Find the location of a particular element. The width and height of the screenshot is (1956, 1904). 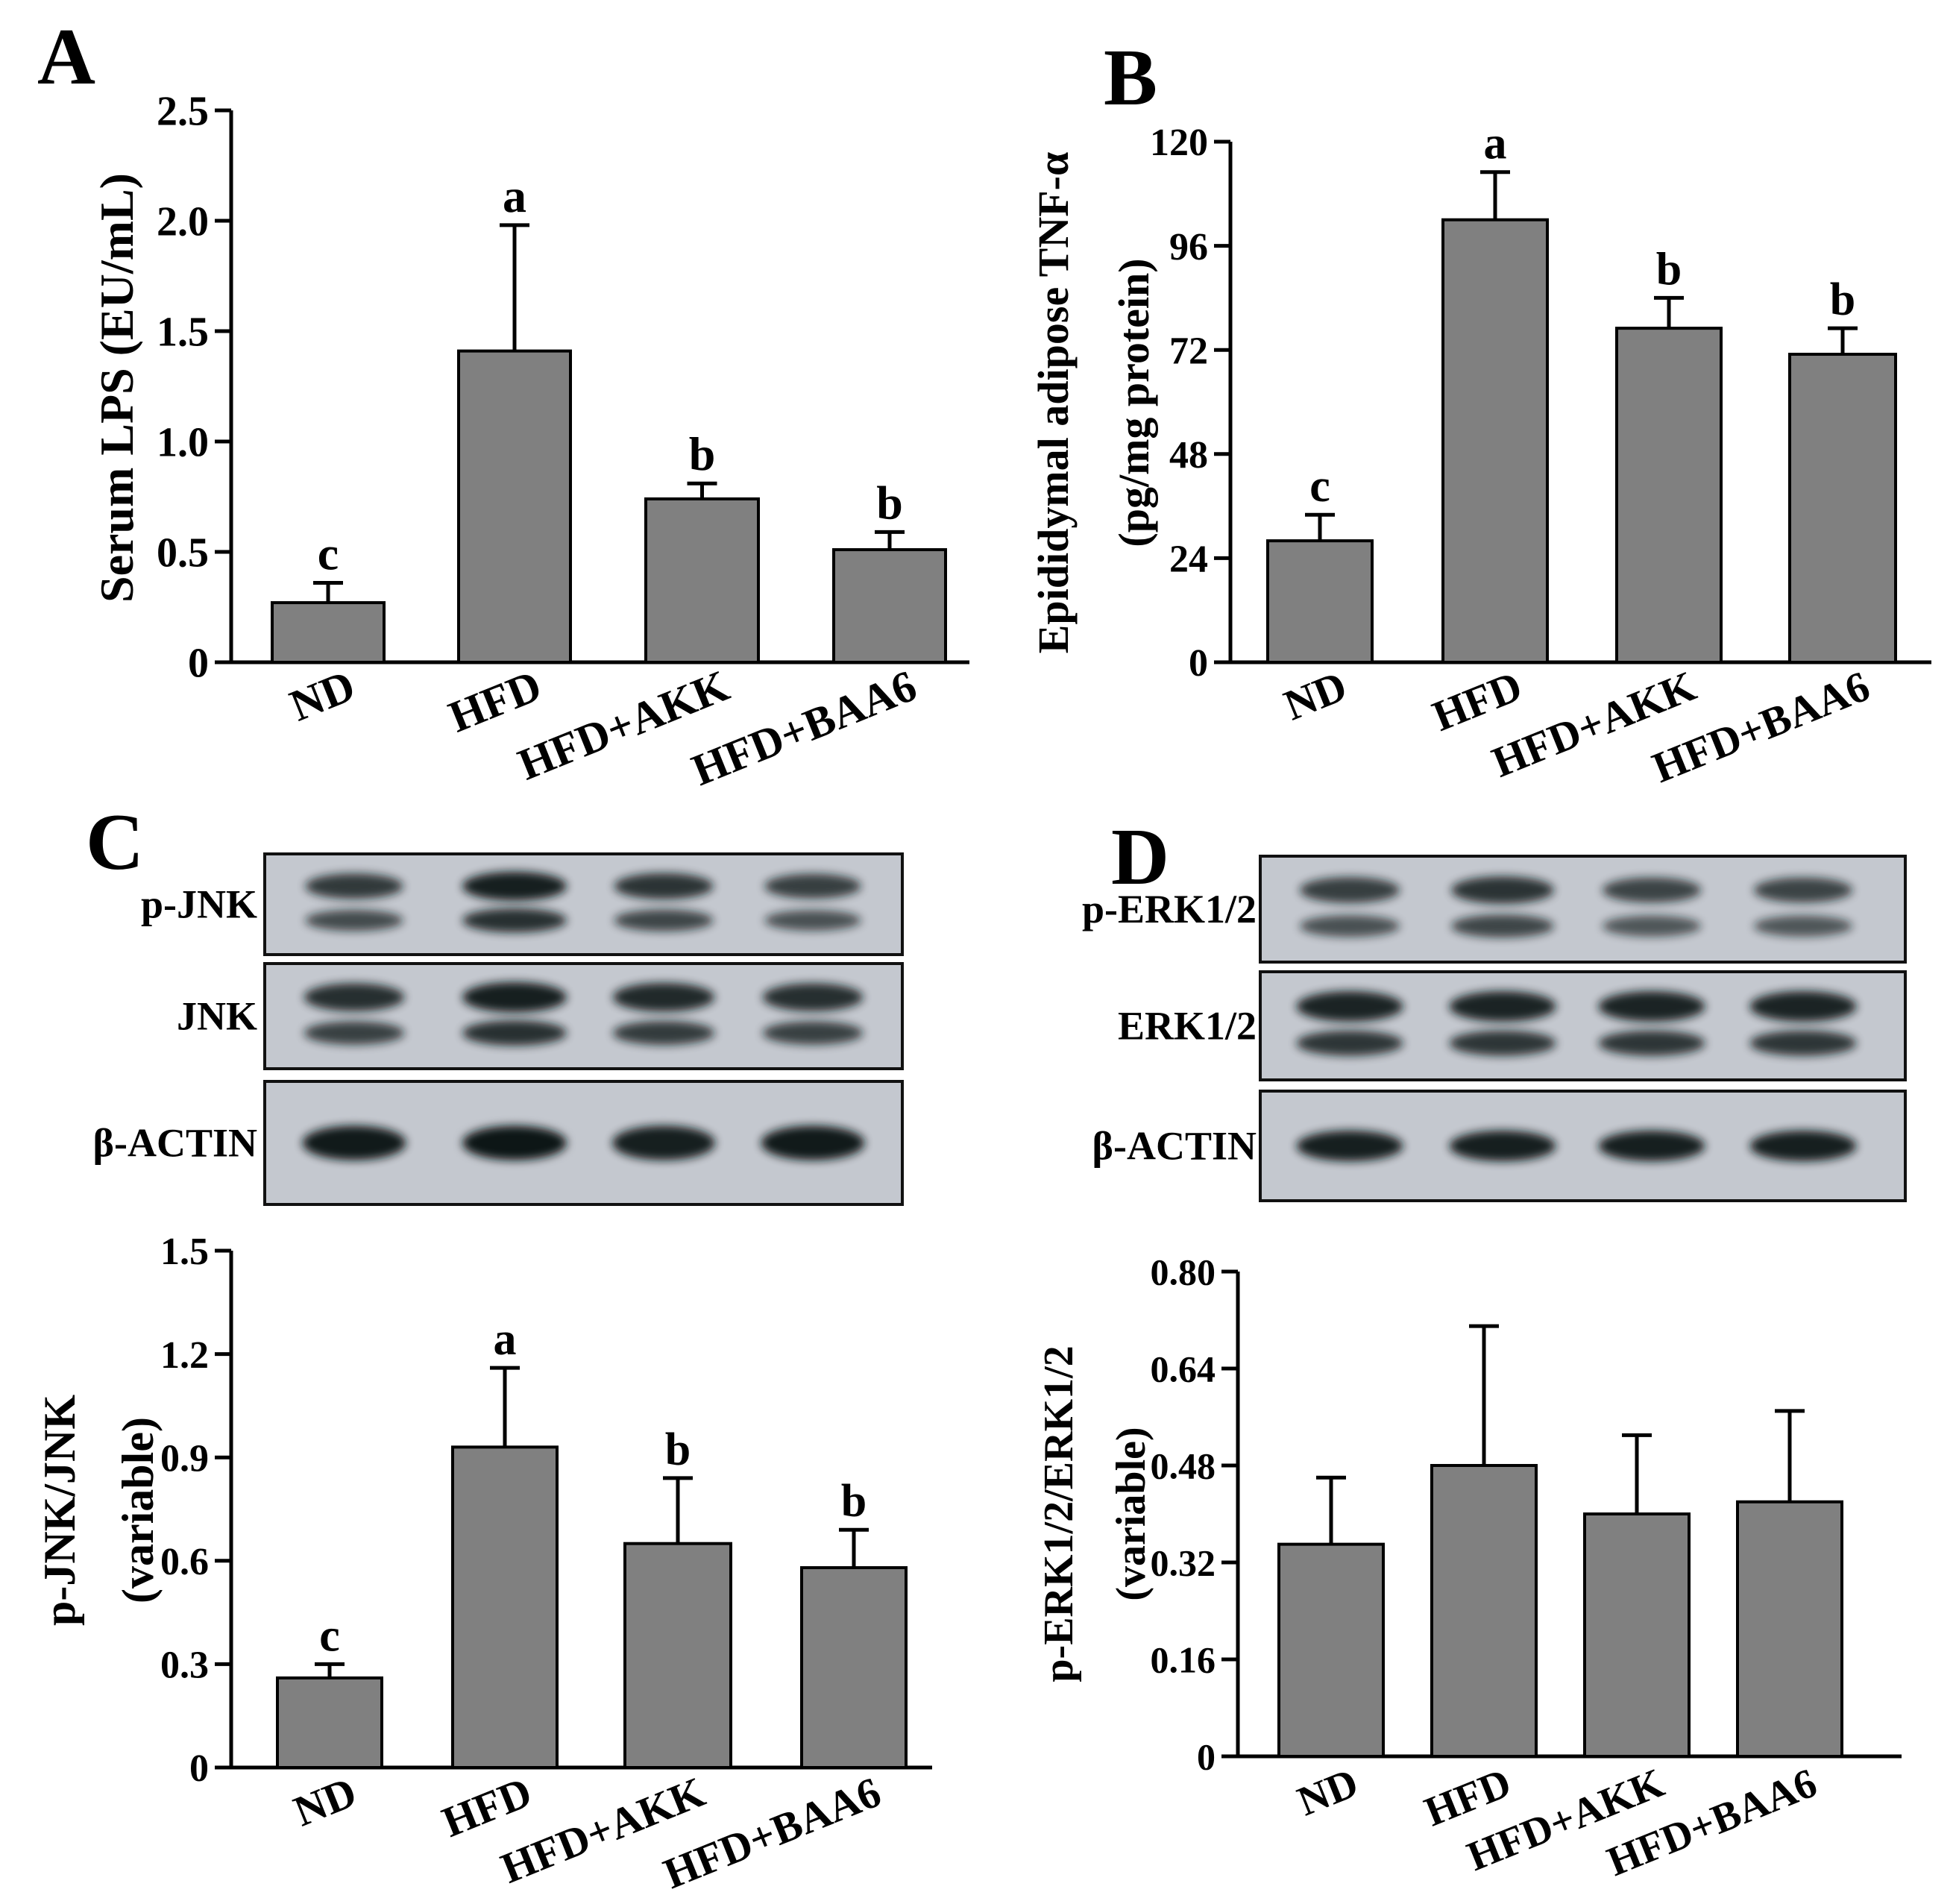

y-axis-label-c: p-JNK/JNK is located at coordinates (59, 1510).